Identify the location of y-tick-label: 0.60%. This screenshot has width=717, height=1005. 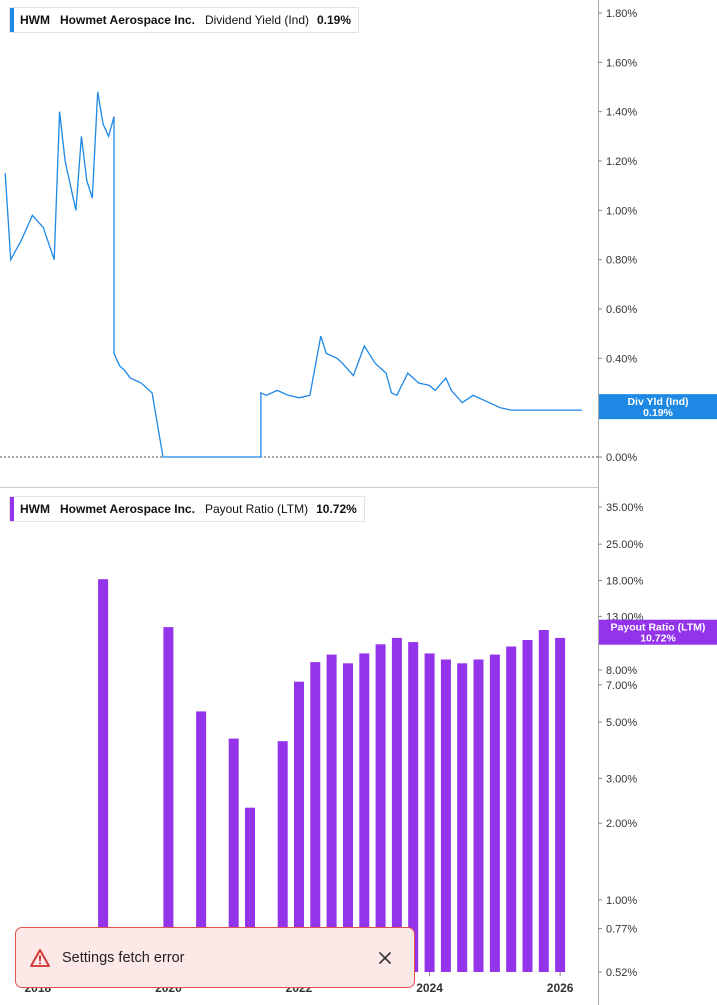
(621, 310).